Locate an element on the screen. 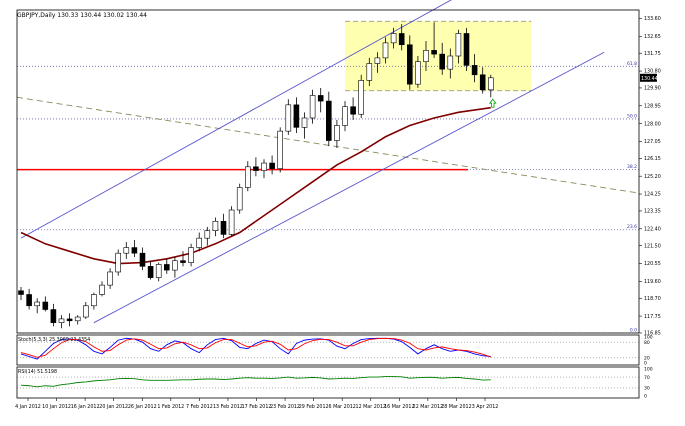 This screenshot has height=426, width=685. date-label: 17 Feb 2012 is located at coordinates (257, 407).